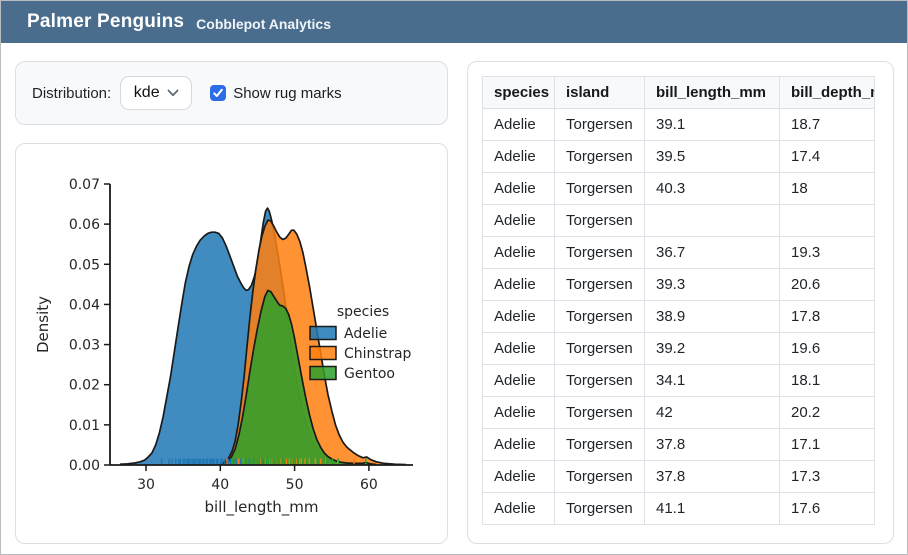 The height and width of the screenshot is (555, 908). Describe the element at coordinates (84, 265) in the screenshot. I see `svg-text: 0.05` at that location.